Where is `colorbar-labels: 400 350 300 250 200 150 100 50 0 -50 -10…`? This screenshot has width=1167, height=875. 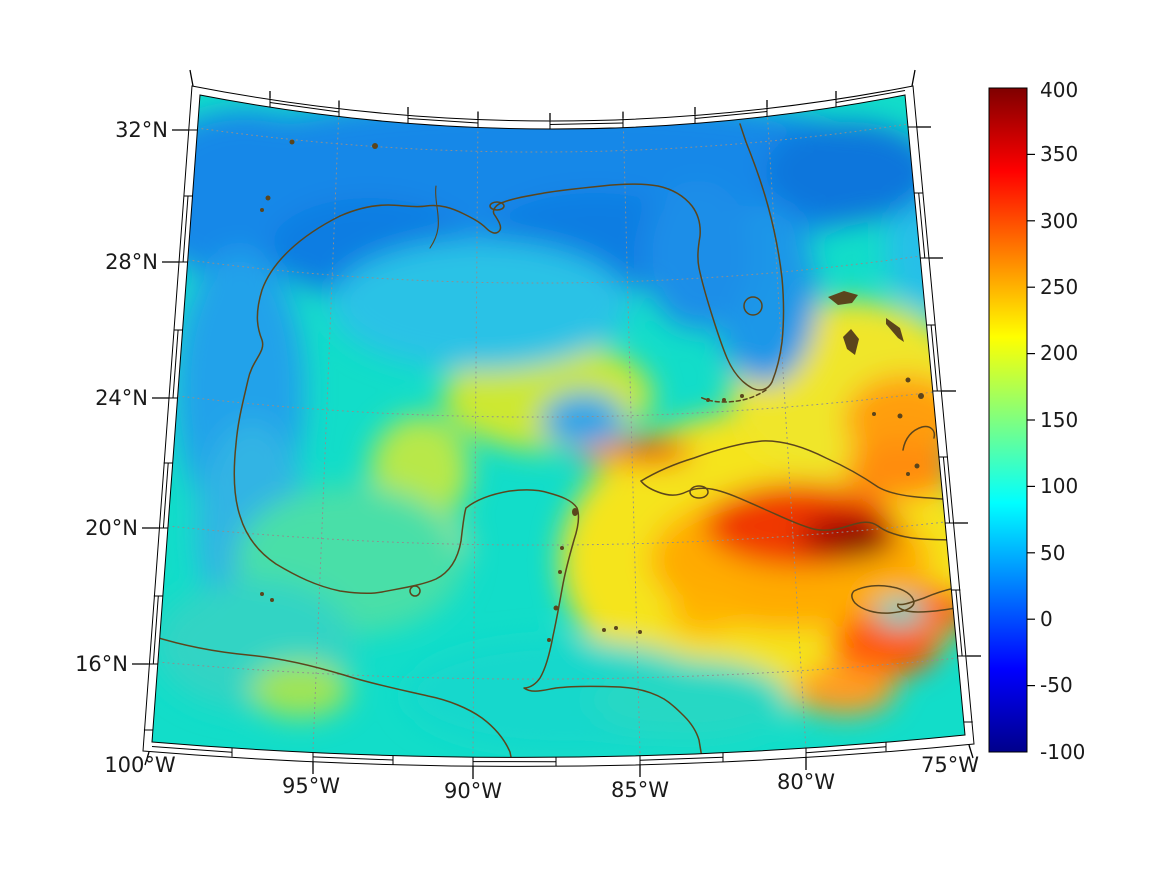
colorbar-labels: 400 350 300 250 200 150 100 50 0 -50 -10… is located at coordinates (1062, 421).